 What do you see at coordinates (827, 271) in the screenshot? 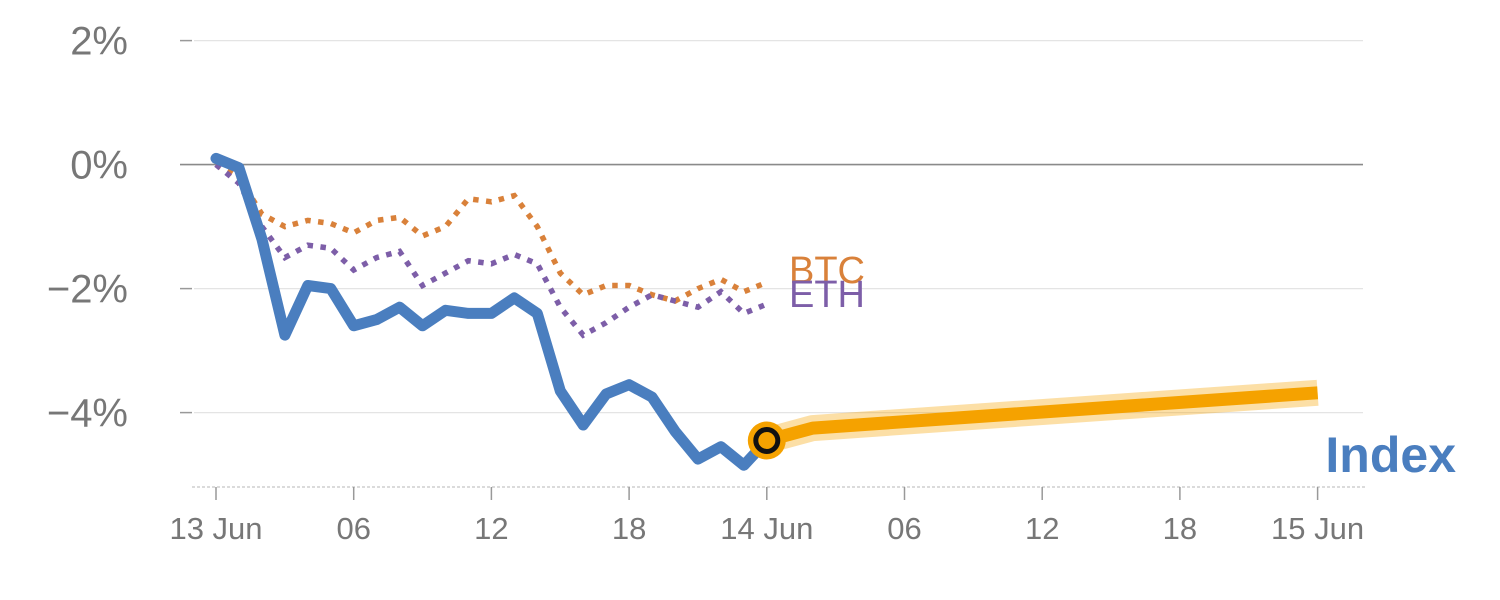
I see `btc-series-label: BTC` at bounding box center [827, 271].